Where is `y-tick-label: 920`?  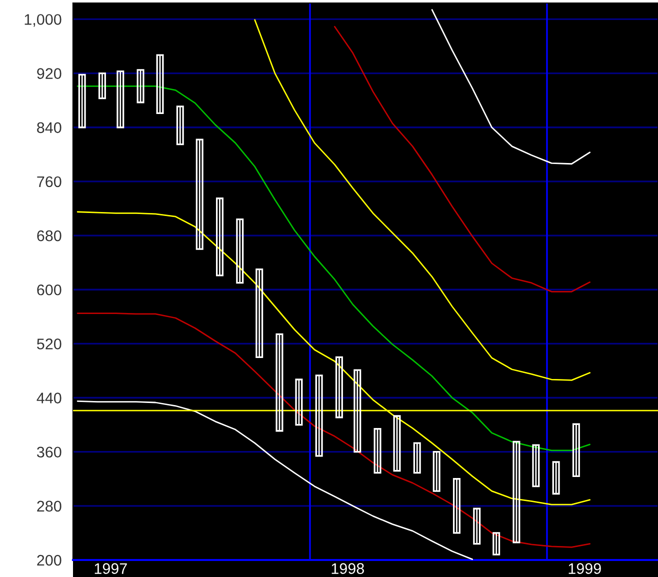
y-tick-label: 920 is located at coordinates (49, 73).